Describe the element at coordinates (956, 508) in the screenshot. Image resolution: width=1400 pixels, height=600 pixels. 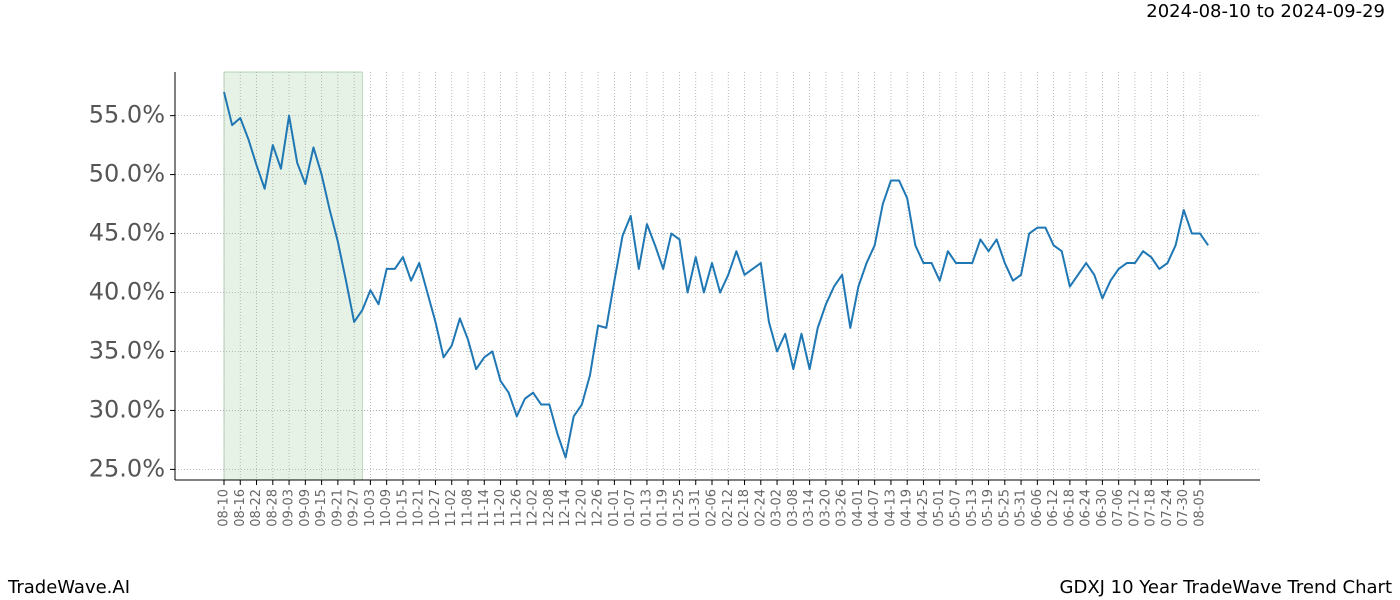
I see `x-tick-label: 05-07` at that location.